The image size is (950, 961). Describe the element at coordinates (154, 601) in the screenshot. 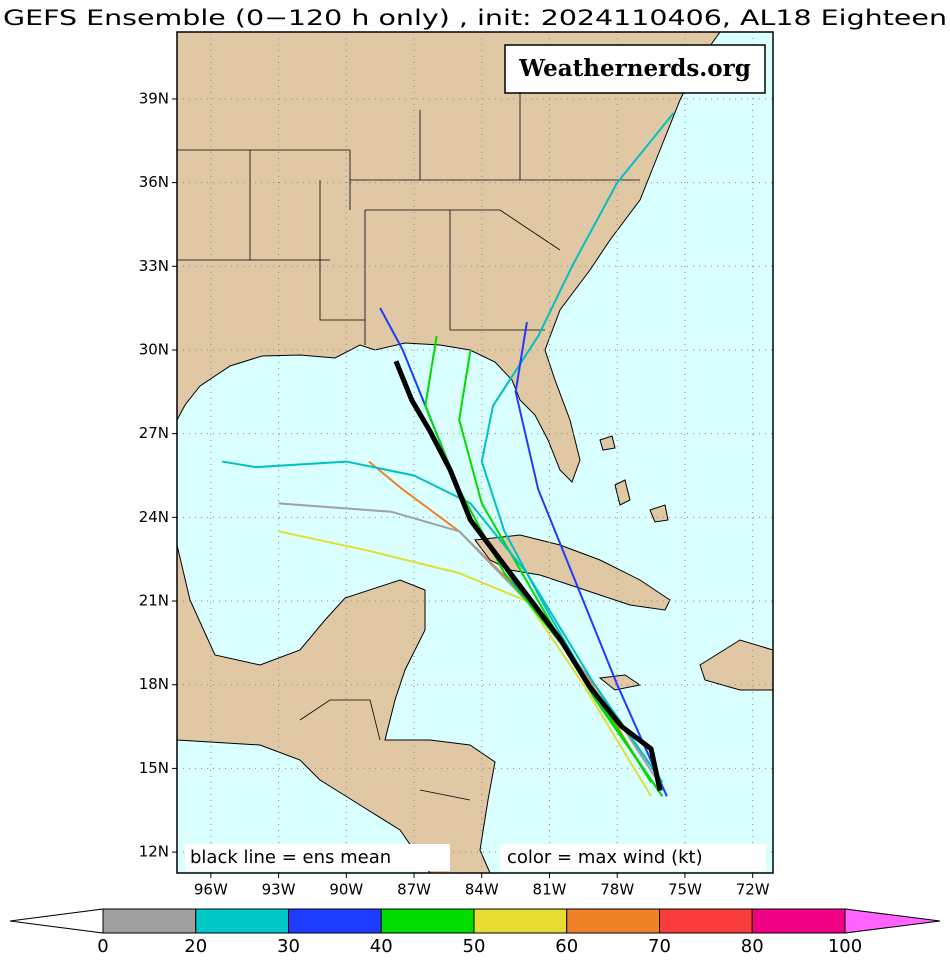

I see `y-tick-label: 21N` at that location.